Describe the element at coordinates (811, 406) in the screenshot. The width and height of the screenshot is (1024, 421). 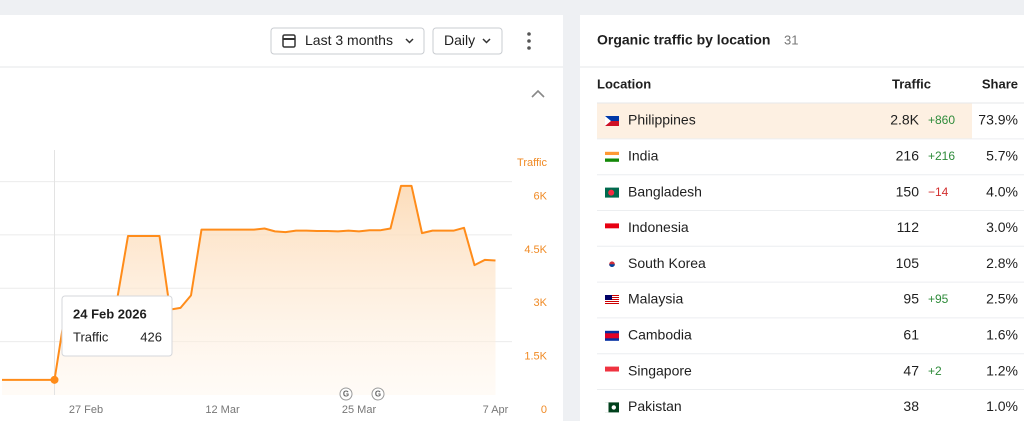
I see `table-row: Pakistan 38 1.0%` at that location.